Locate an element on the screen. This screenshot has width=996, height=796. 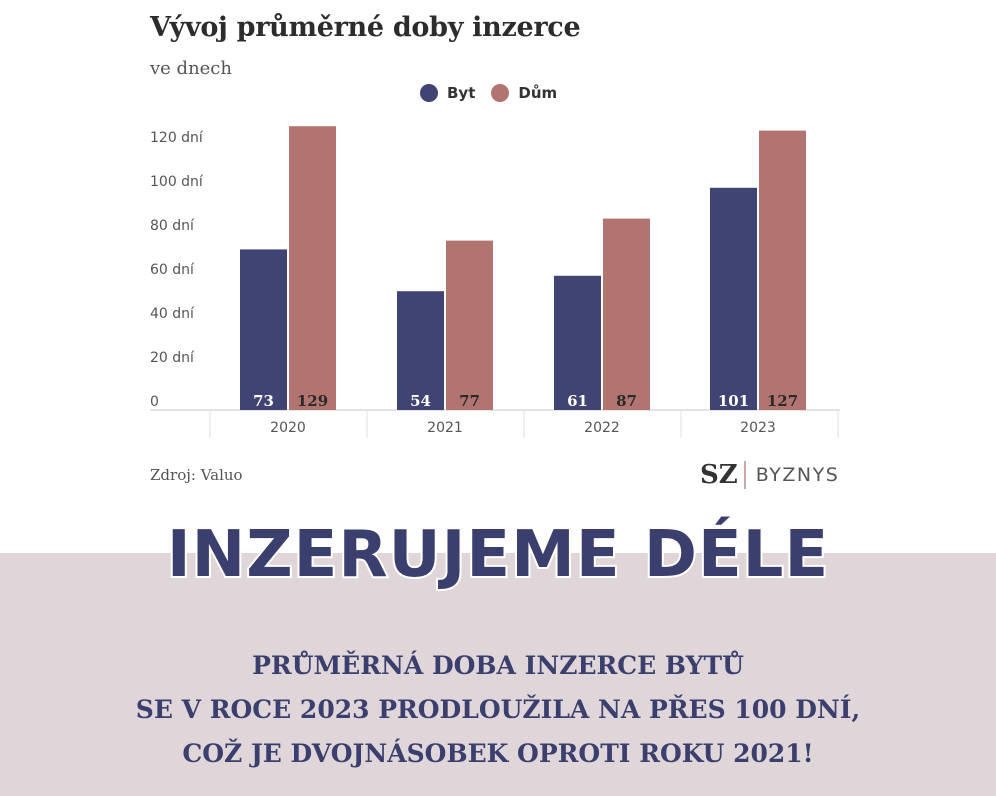
y-tick-label-6: 120 dní is located at coordinates (177, 138).